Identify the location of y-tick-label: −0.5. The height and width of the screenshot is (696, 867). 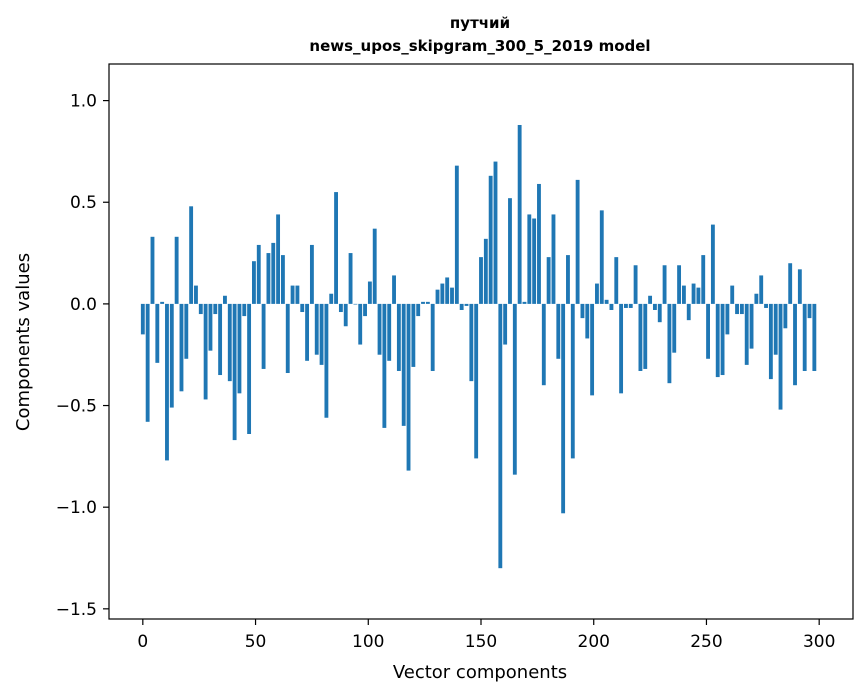
(76, 407).